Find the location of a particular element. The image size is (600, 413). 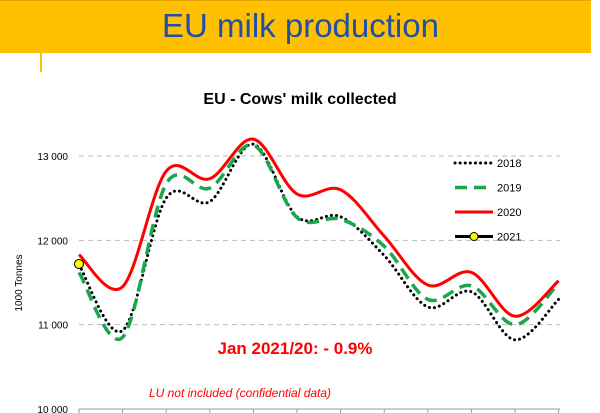

decorative-divider is located at coordinates (41, 62).